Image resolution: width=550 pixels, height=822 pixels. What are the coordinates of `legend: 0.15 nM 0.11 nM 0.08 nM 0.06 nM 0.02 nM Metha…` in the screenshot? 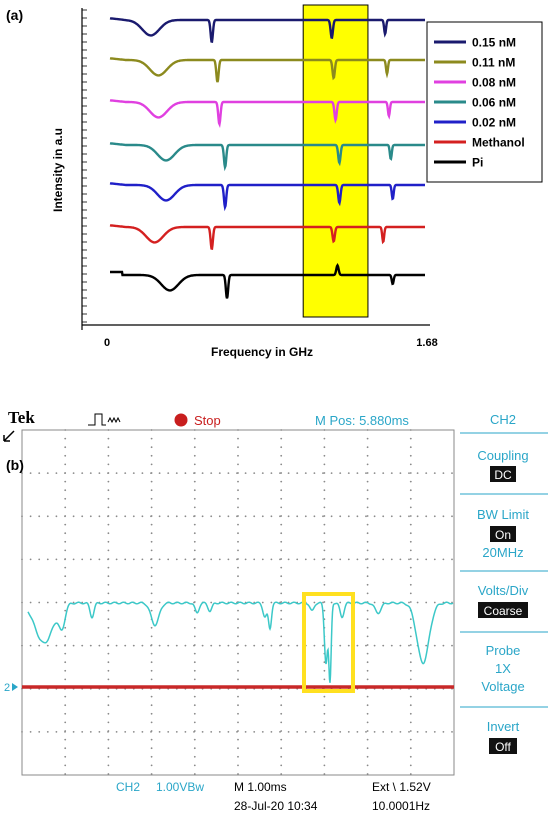 It's located at (479, 103).